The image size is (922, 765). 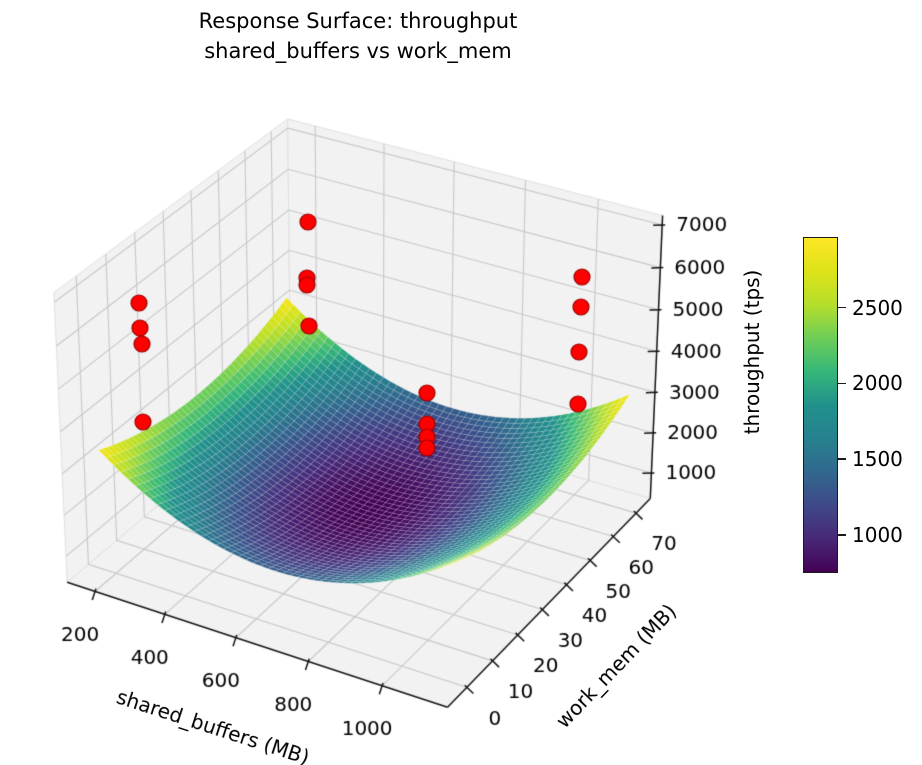 What do you see at coordinates (877, 383) in the screenshot?
I see `colorbar-tick-label: 2000` at bounding box center [877, 383].